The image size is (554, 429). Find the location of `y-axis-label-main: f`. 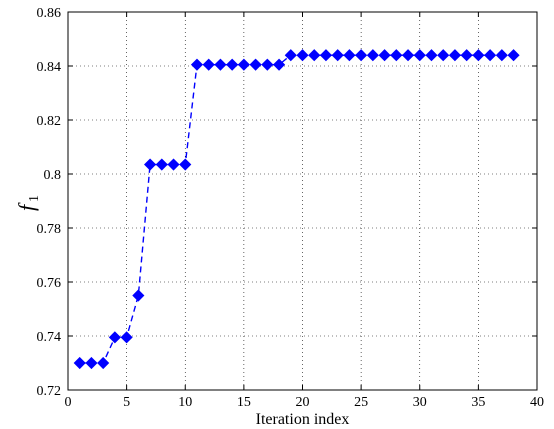

y-axis-label-main: f is located at coordinates (26, 206).